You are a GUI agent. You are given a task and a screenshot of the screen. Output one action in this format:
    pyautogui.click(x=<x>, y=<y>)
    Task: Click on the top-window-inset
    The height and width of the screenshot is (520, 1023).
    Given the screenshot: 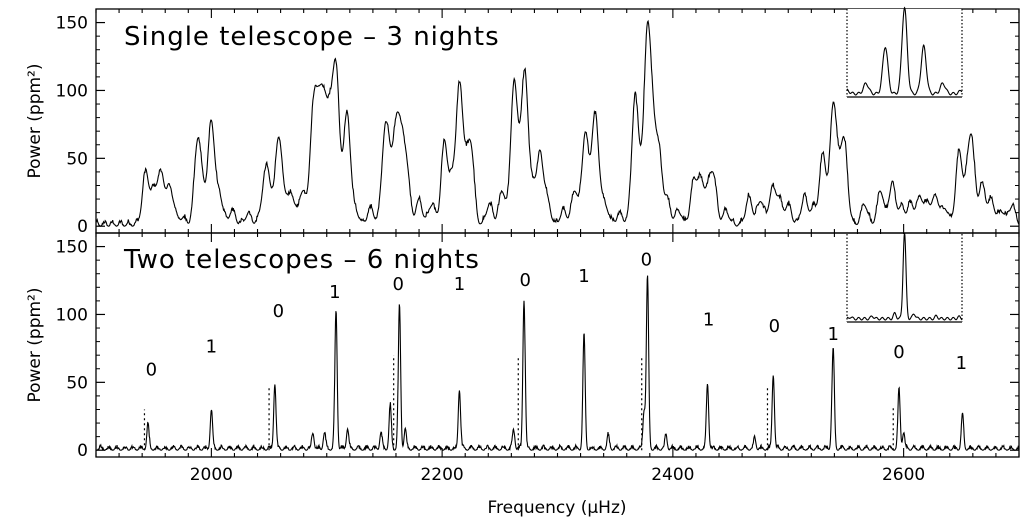 What is the action you would take?
    pyautogui.click(x=904, y=52)
    